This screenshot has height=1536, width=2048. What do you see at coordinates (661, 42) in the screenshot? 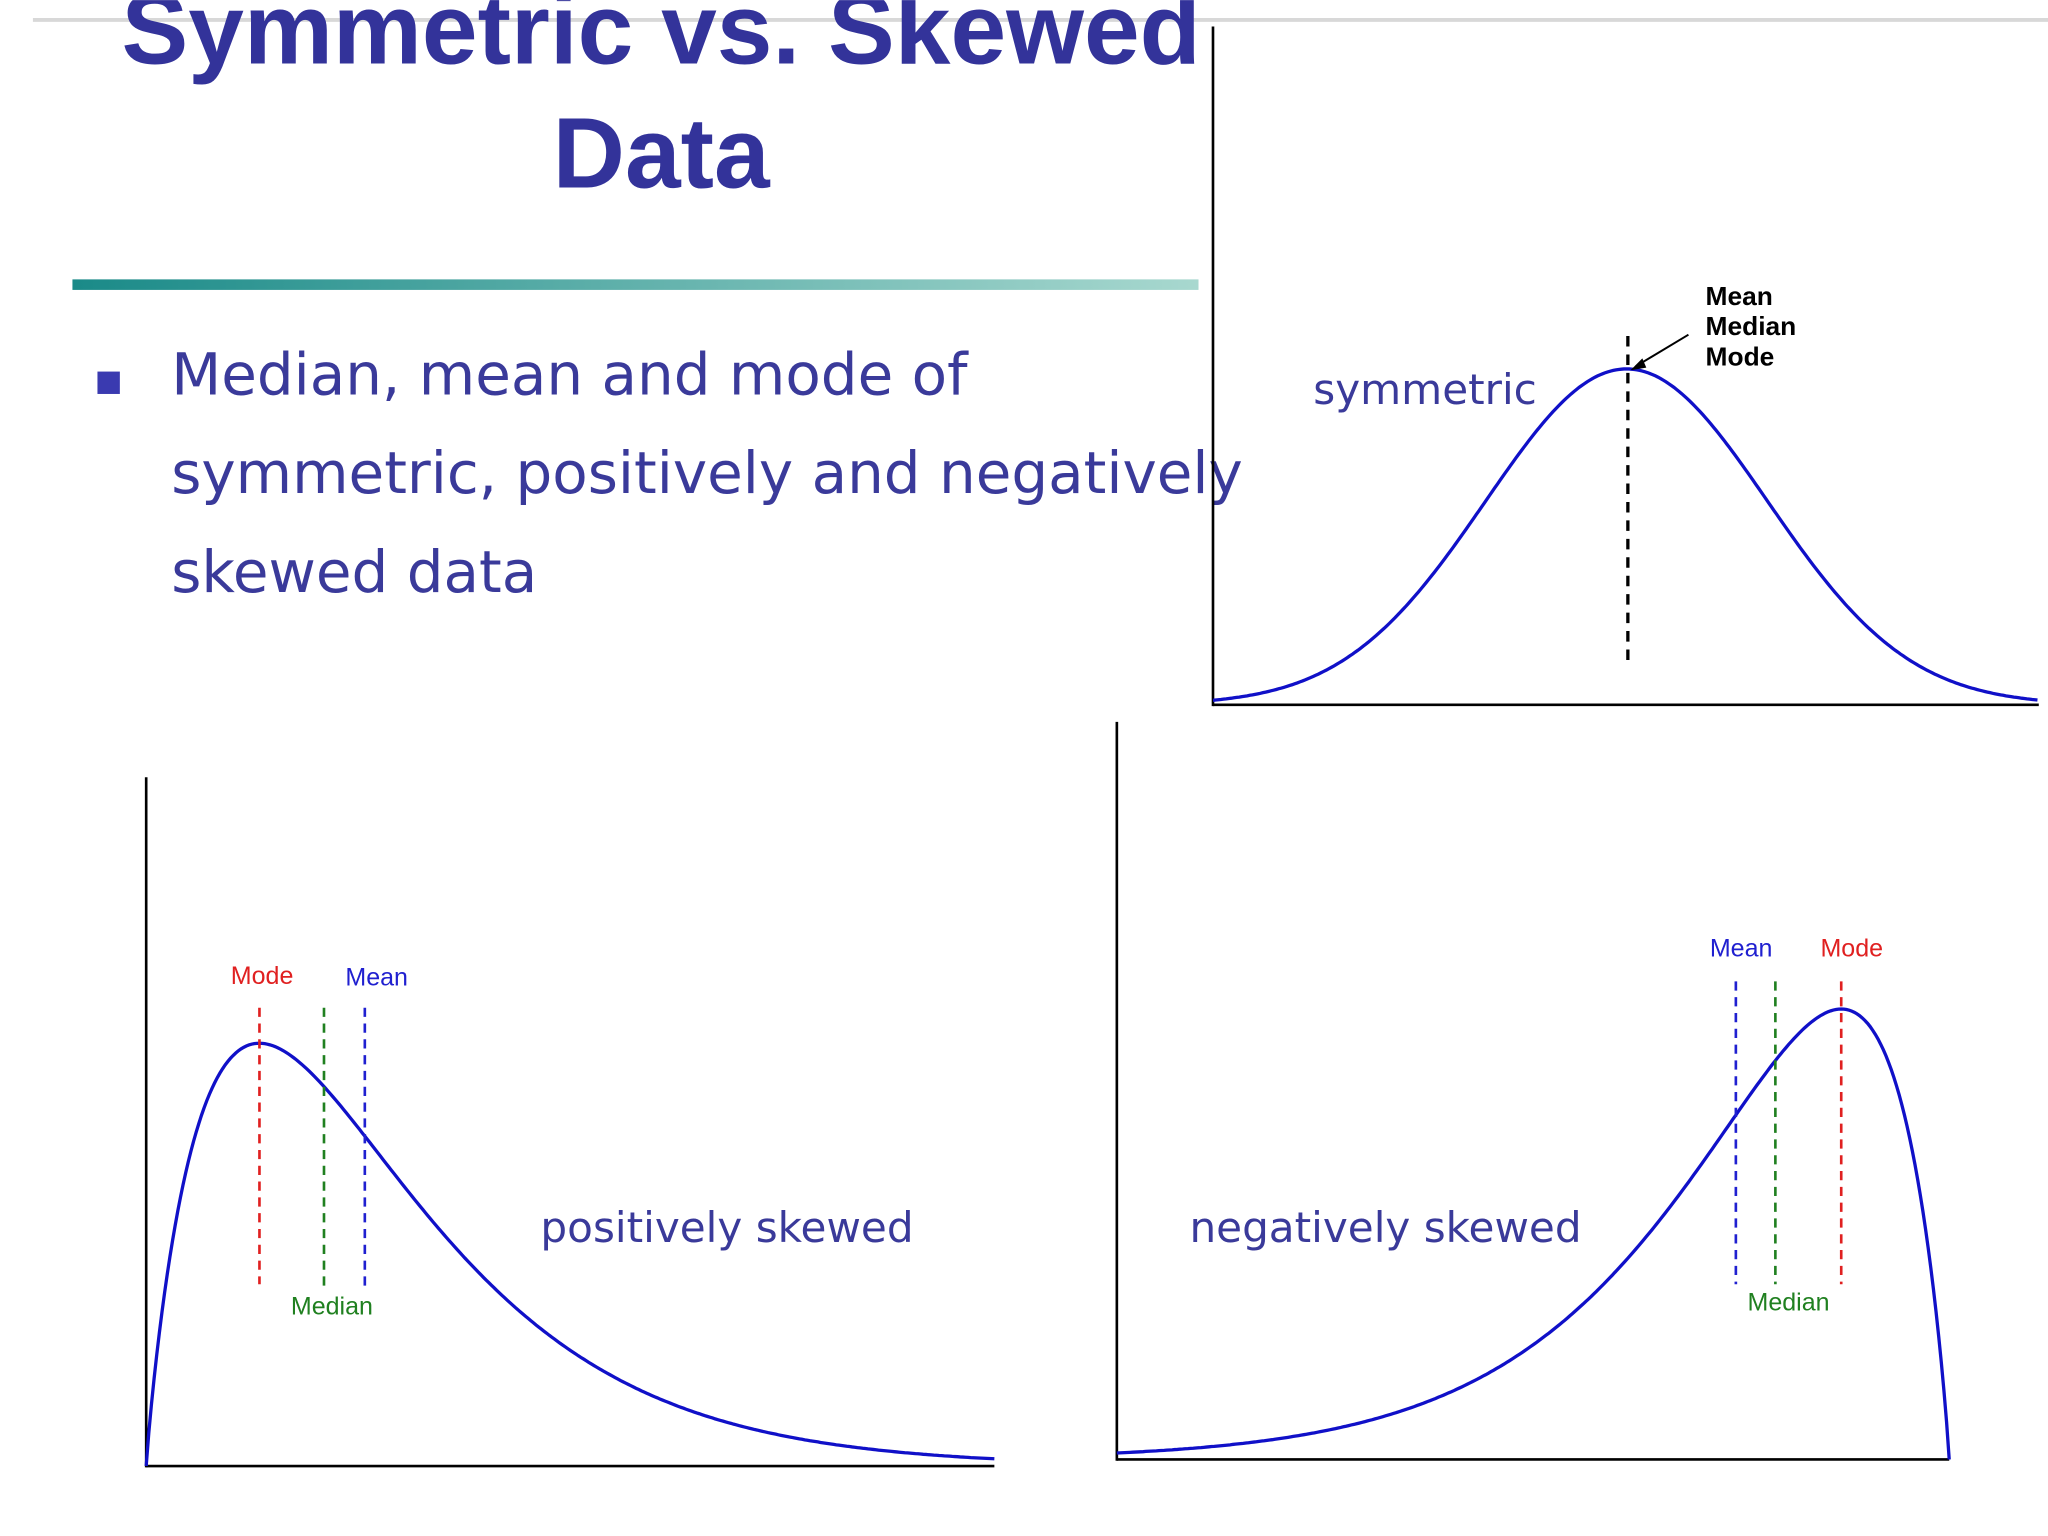
I see `title-line: Symmetric vs. Skewed` at bounding box center [661, 42].